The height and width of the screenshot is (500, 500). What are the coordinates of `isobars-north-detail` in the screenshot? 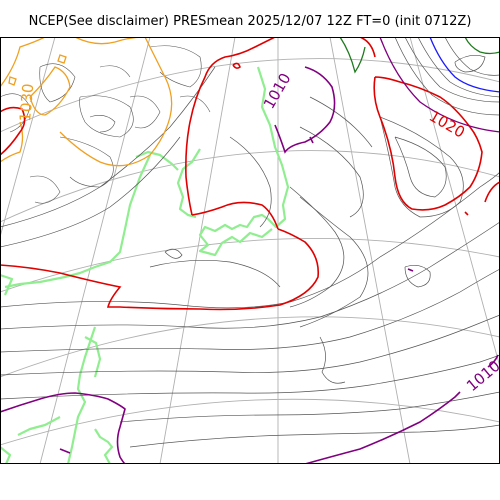 It's located at (105, 124).